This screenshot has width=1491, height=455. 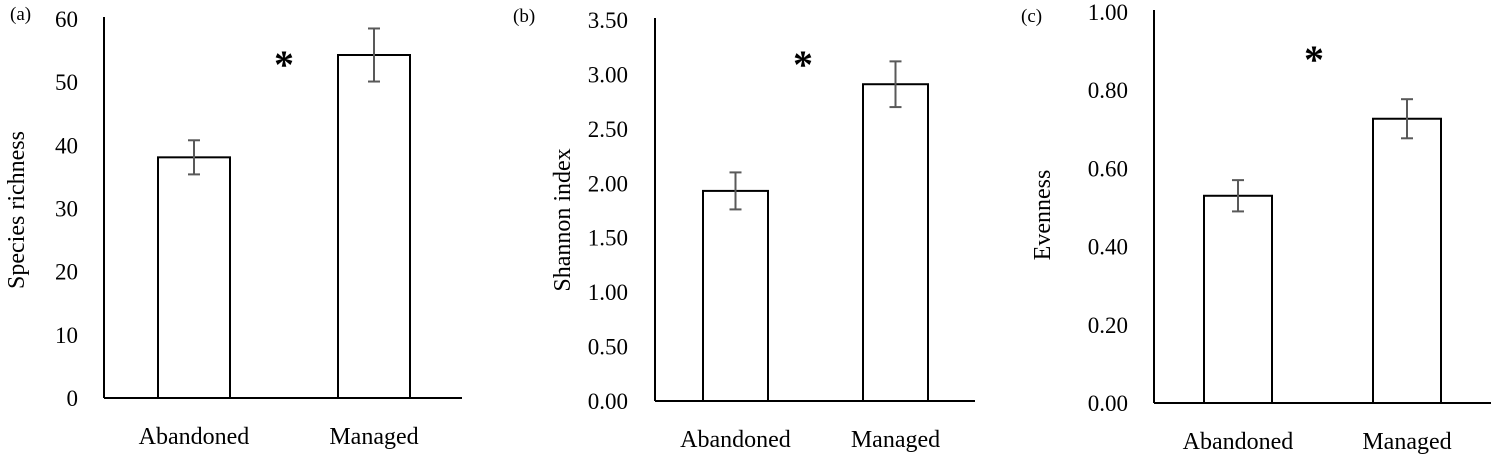 What do you see at coordinates (73, 398) in the screenshot?
I see `y-tick-label: 0` at bounding box center [73, 398].